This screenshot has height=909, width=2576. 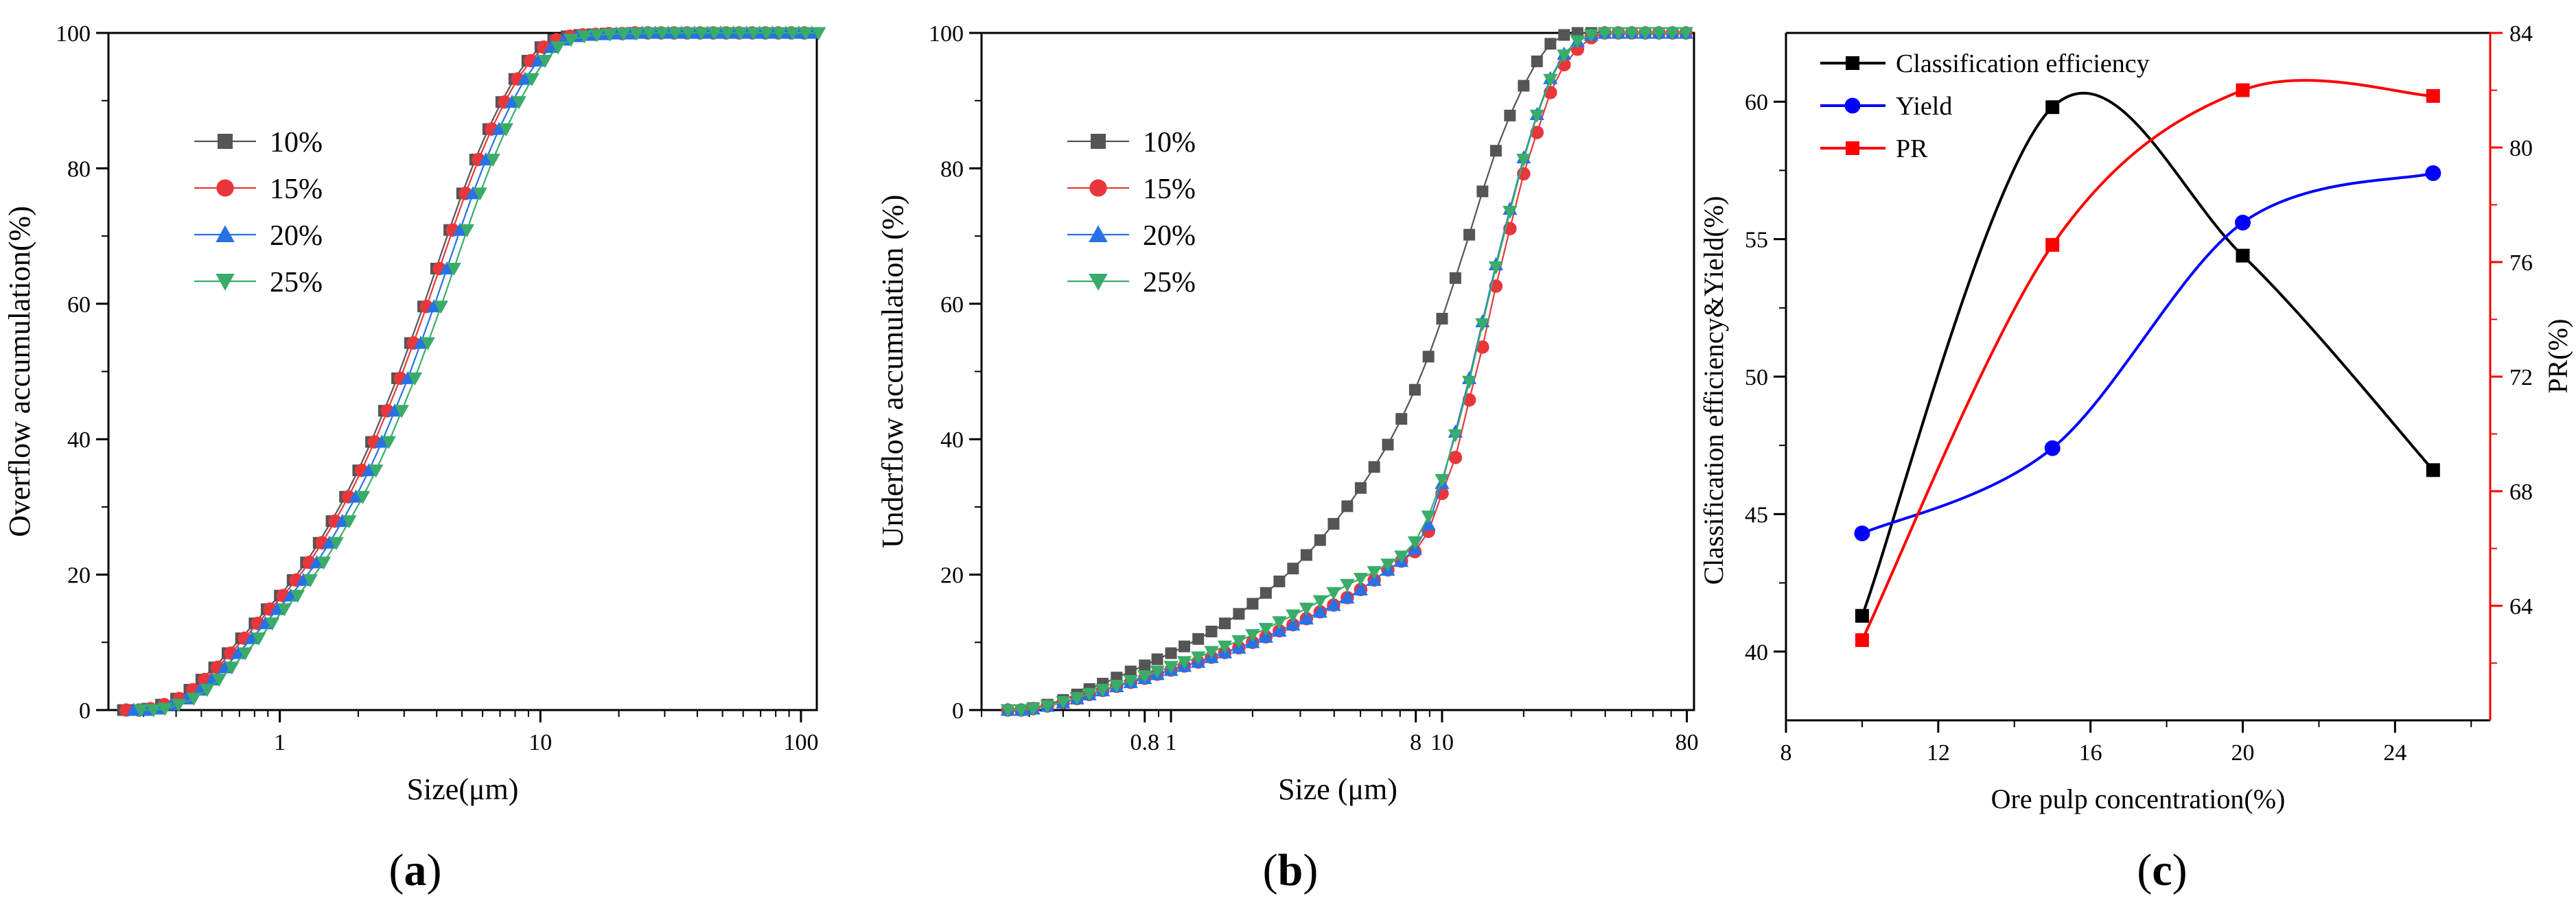 I want to click on b-y-tick-label: 40, so click(x=952, y=440).